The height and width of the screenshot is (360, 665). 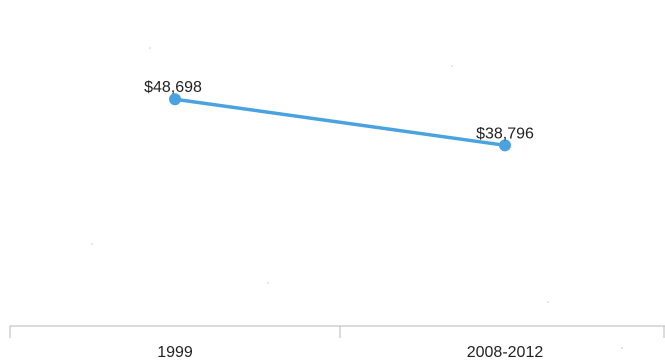 What do you see at coordinates (173, 87) in the screenshot?
I see `data-label-1999: $48,698` at bounding box center [173, 87].